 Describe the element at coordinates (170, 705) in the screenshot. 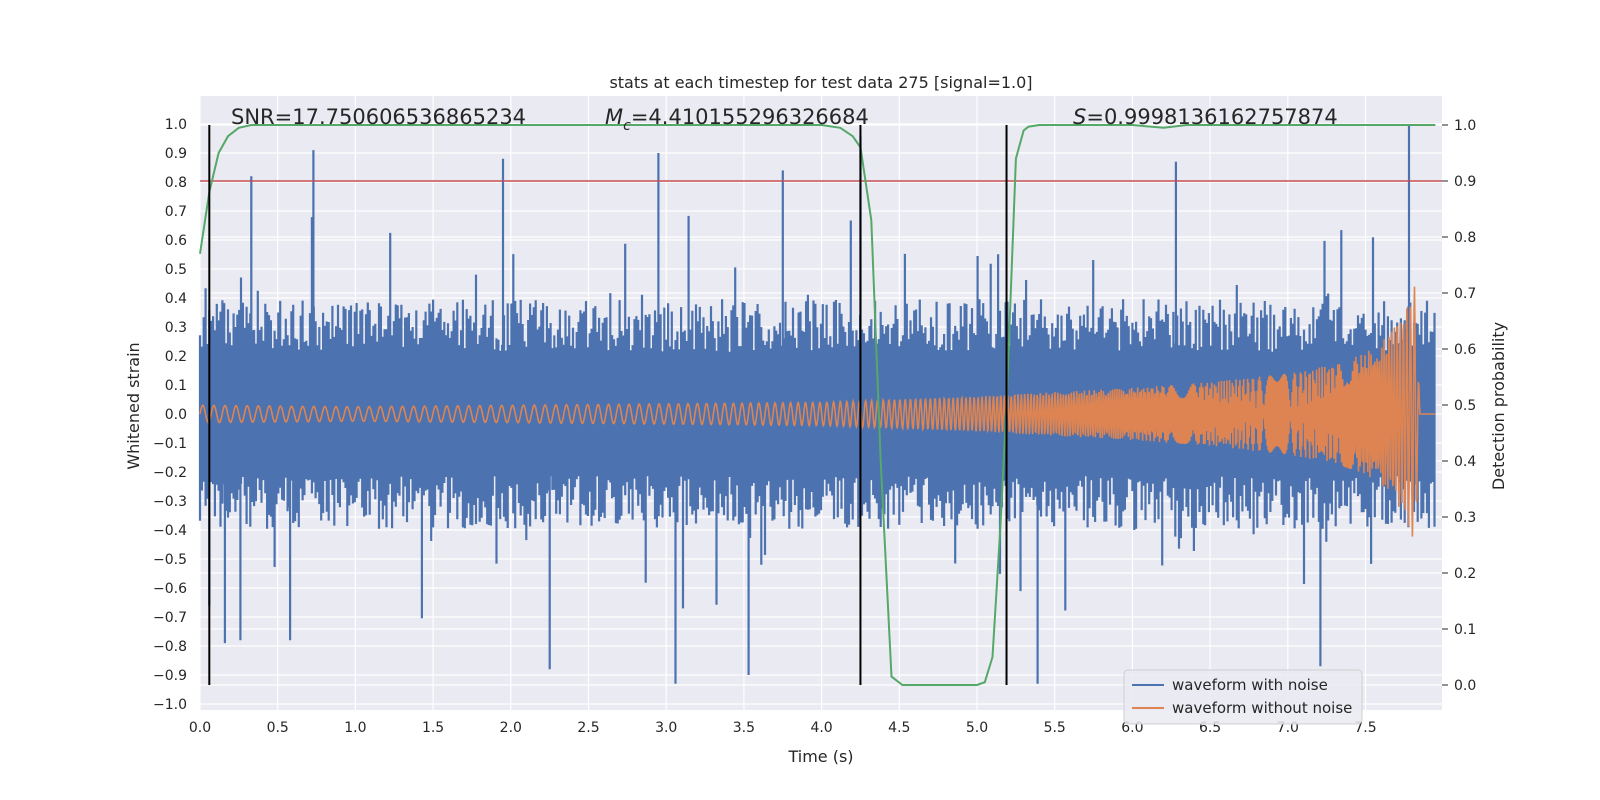

I see `y-tick-label: −1.0` at that location.